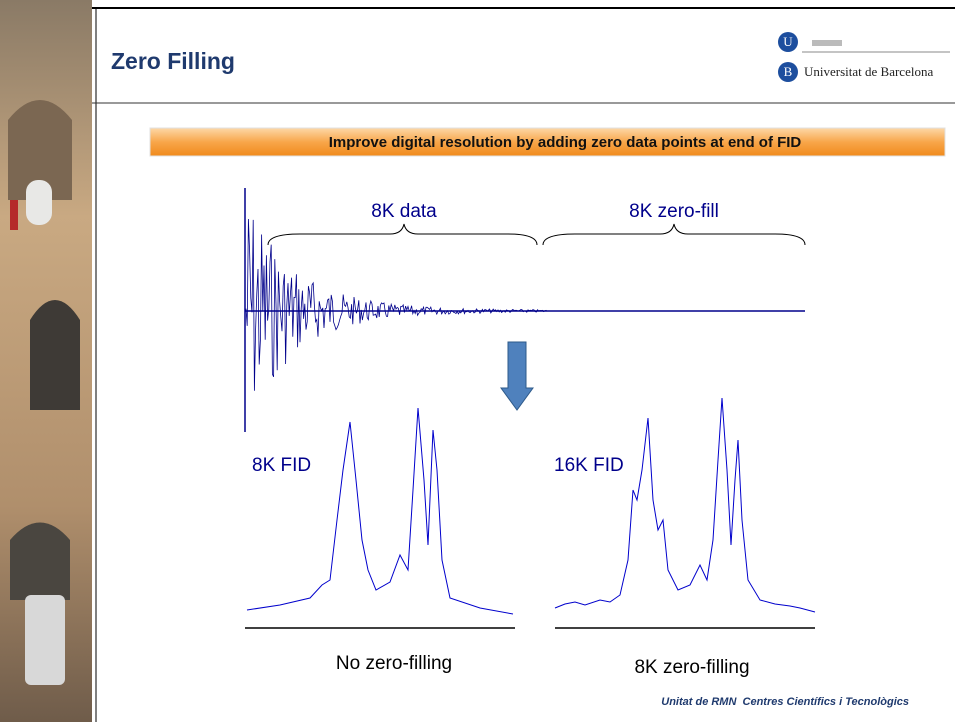 This screenshot has height=722, width=955. Describe the element at coordinates (674, 211) in the screenshot. I see `brace-label: 8K zero-fill` at that location.